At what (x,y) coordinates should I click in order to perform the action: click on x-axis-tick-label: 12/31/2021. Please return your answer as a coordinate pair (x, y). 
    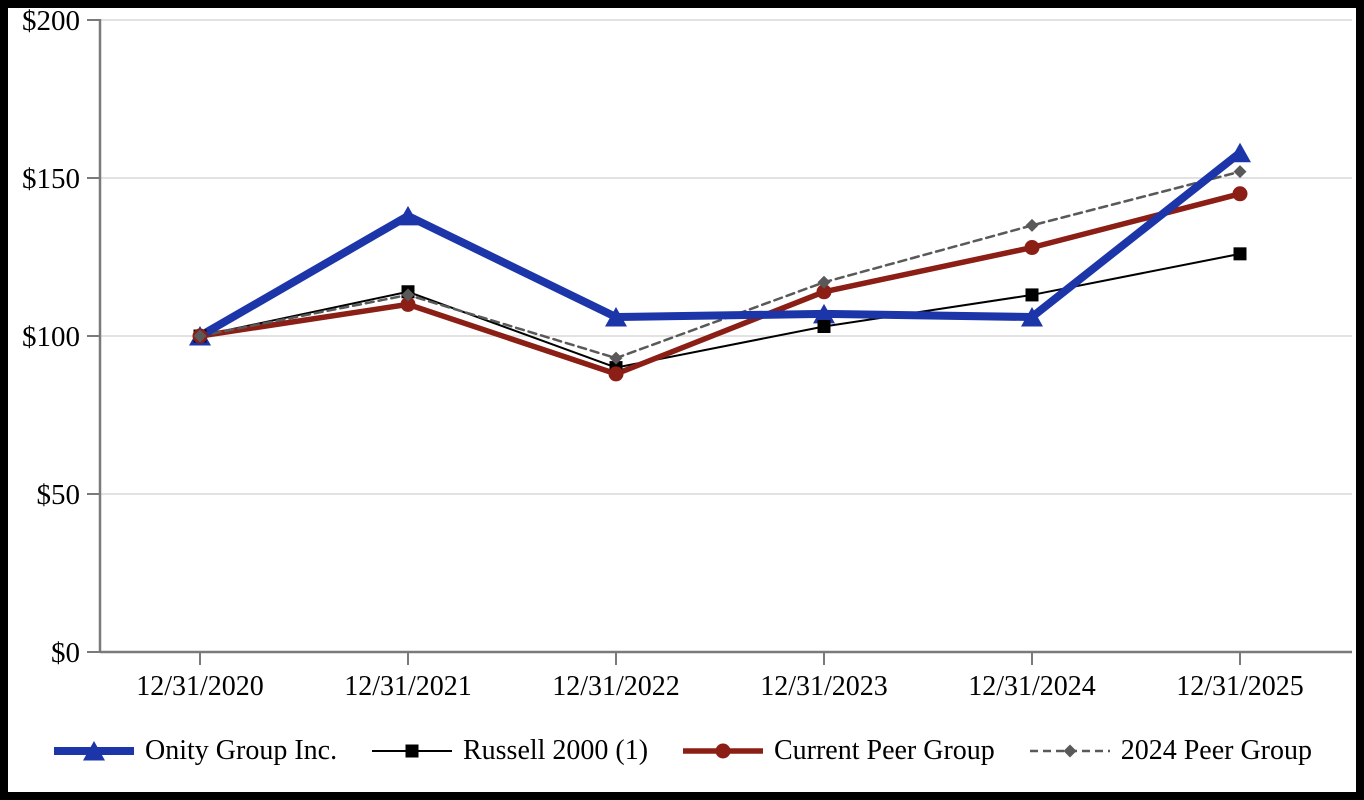
    Looking at the image, I should click on (408, 686).